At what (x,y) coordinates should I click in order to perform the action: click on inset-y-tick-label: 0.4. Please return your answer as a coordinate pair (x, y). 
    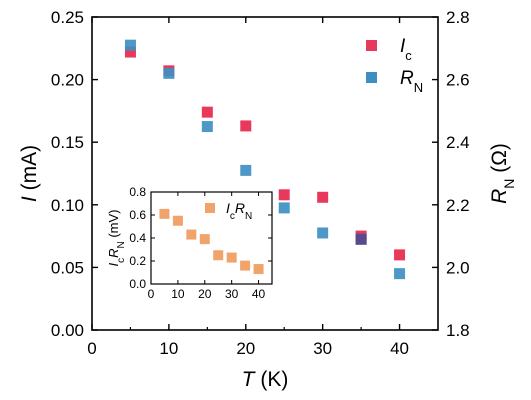
    Looking at the image, I should click on (137, 238).